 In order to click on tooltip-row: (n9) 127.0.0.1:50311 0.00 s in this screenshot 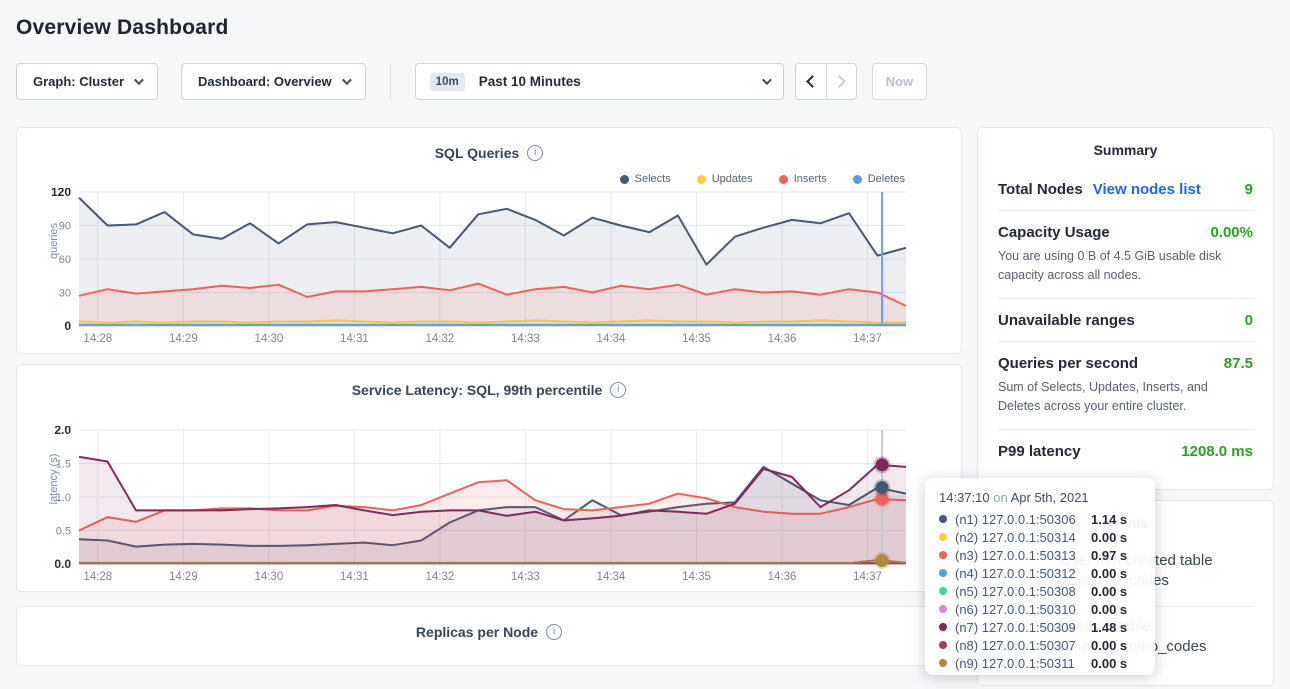, I will do `click(1040, 663)`.